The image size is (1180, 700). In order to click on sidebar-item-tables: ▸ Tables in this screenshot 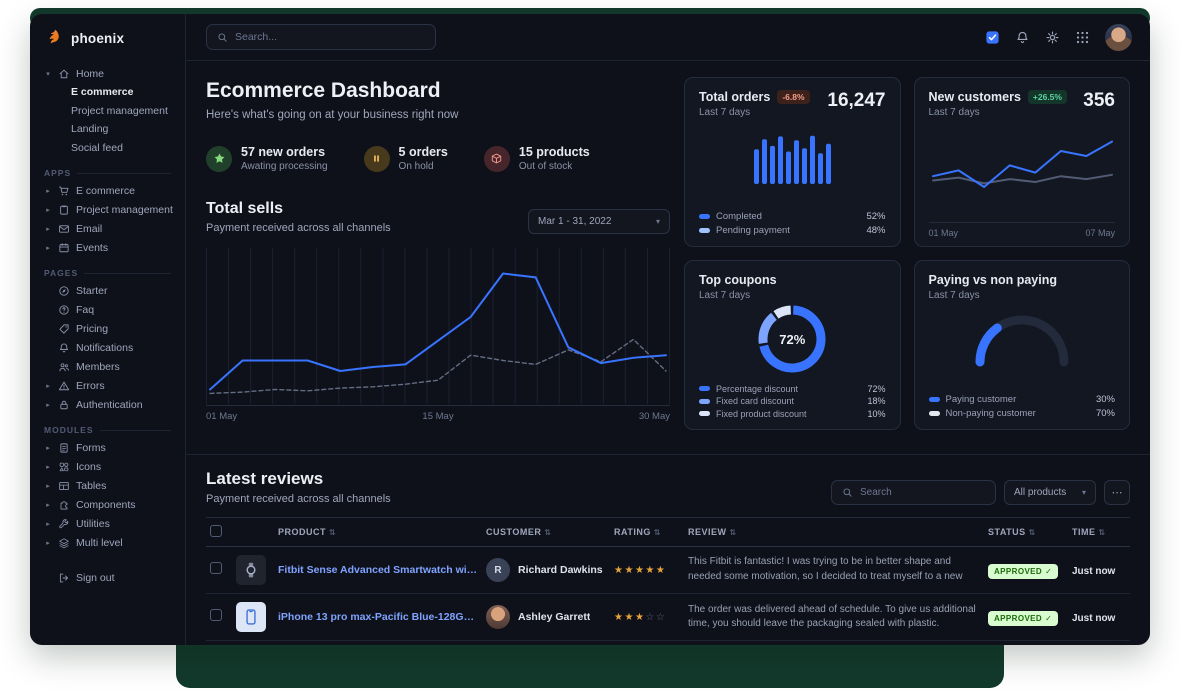, I will do `click(107, 485)`.